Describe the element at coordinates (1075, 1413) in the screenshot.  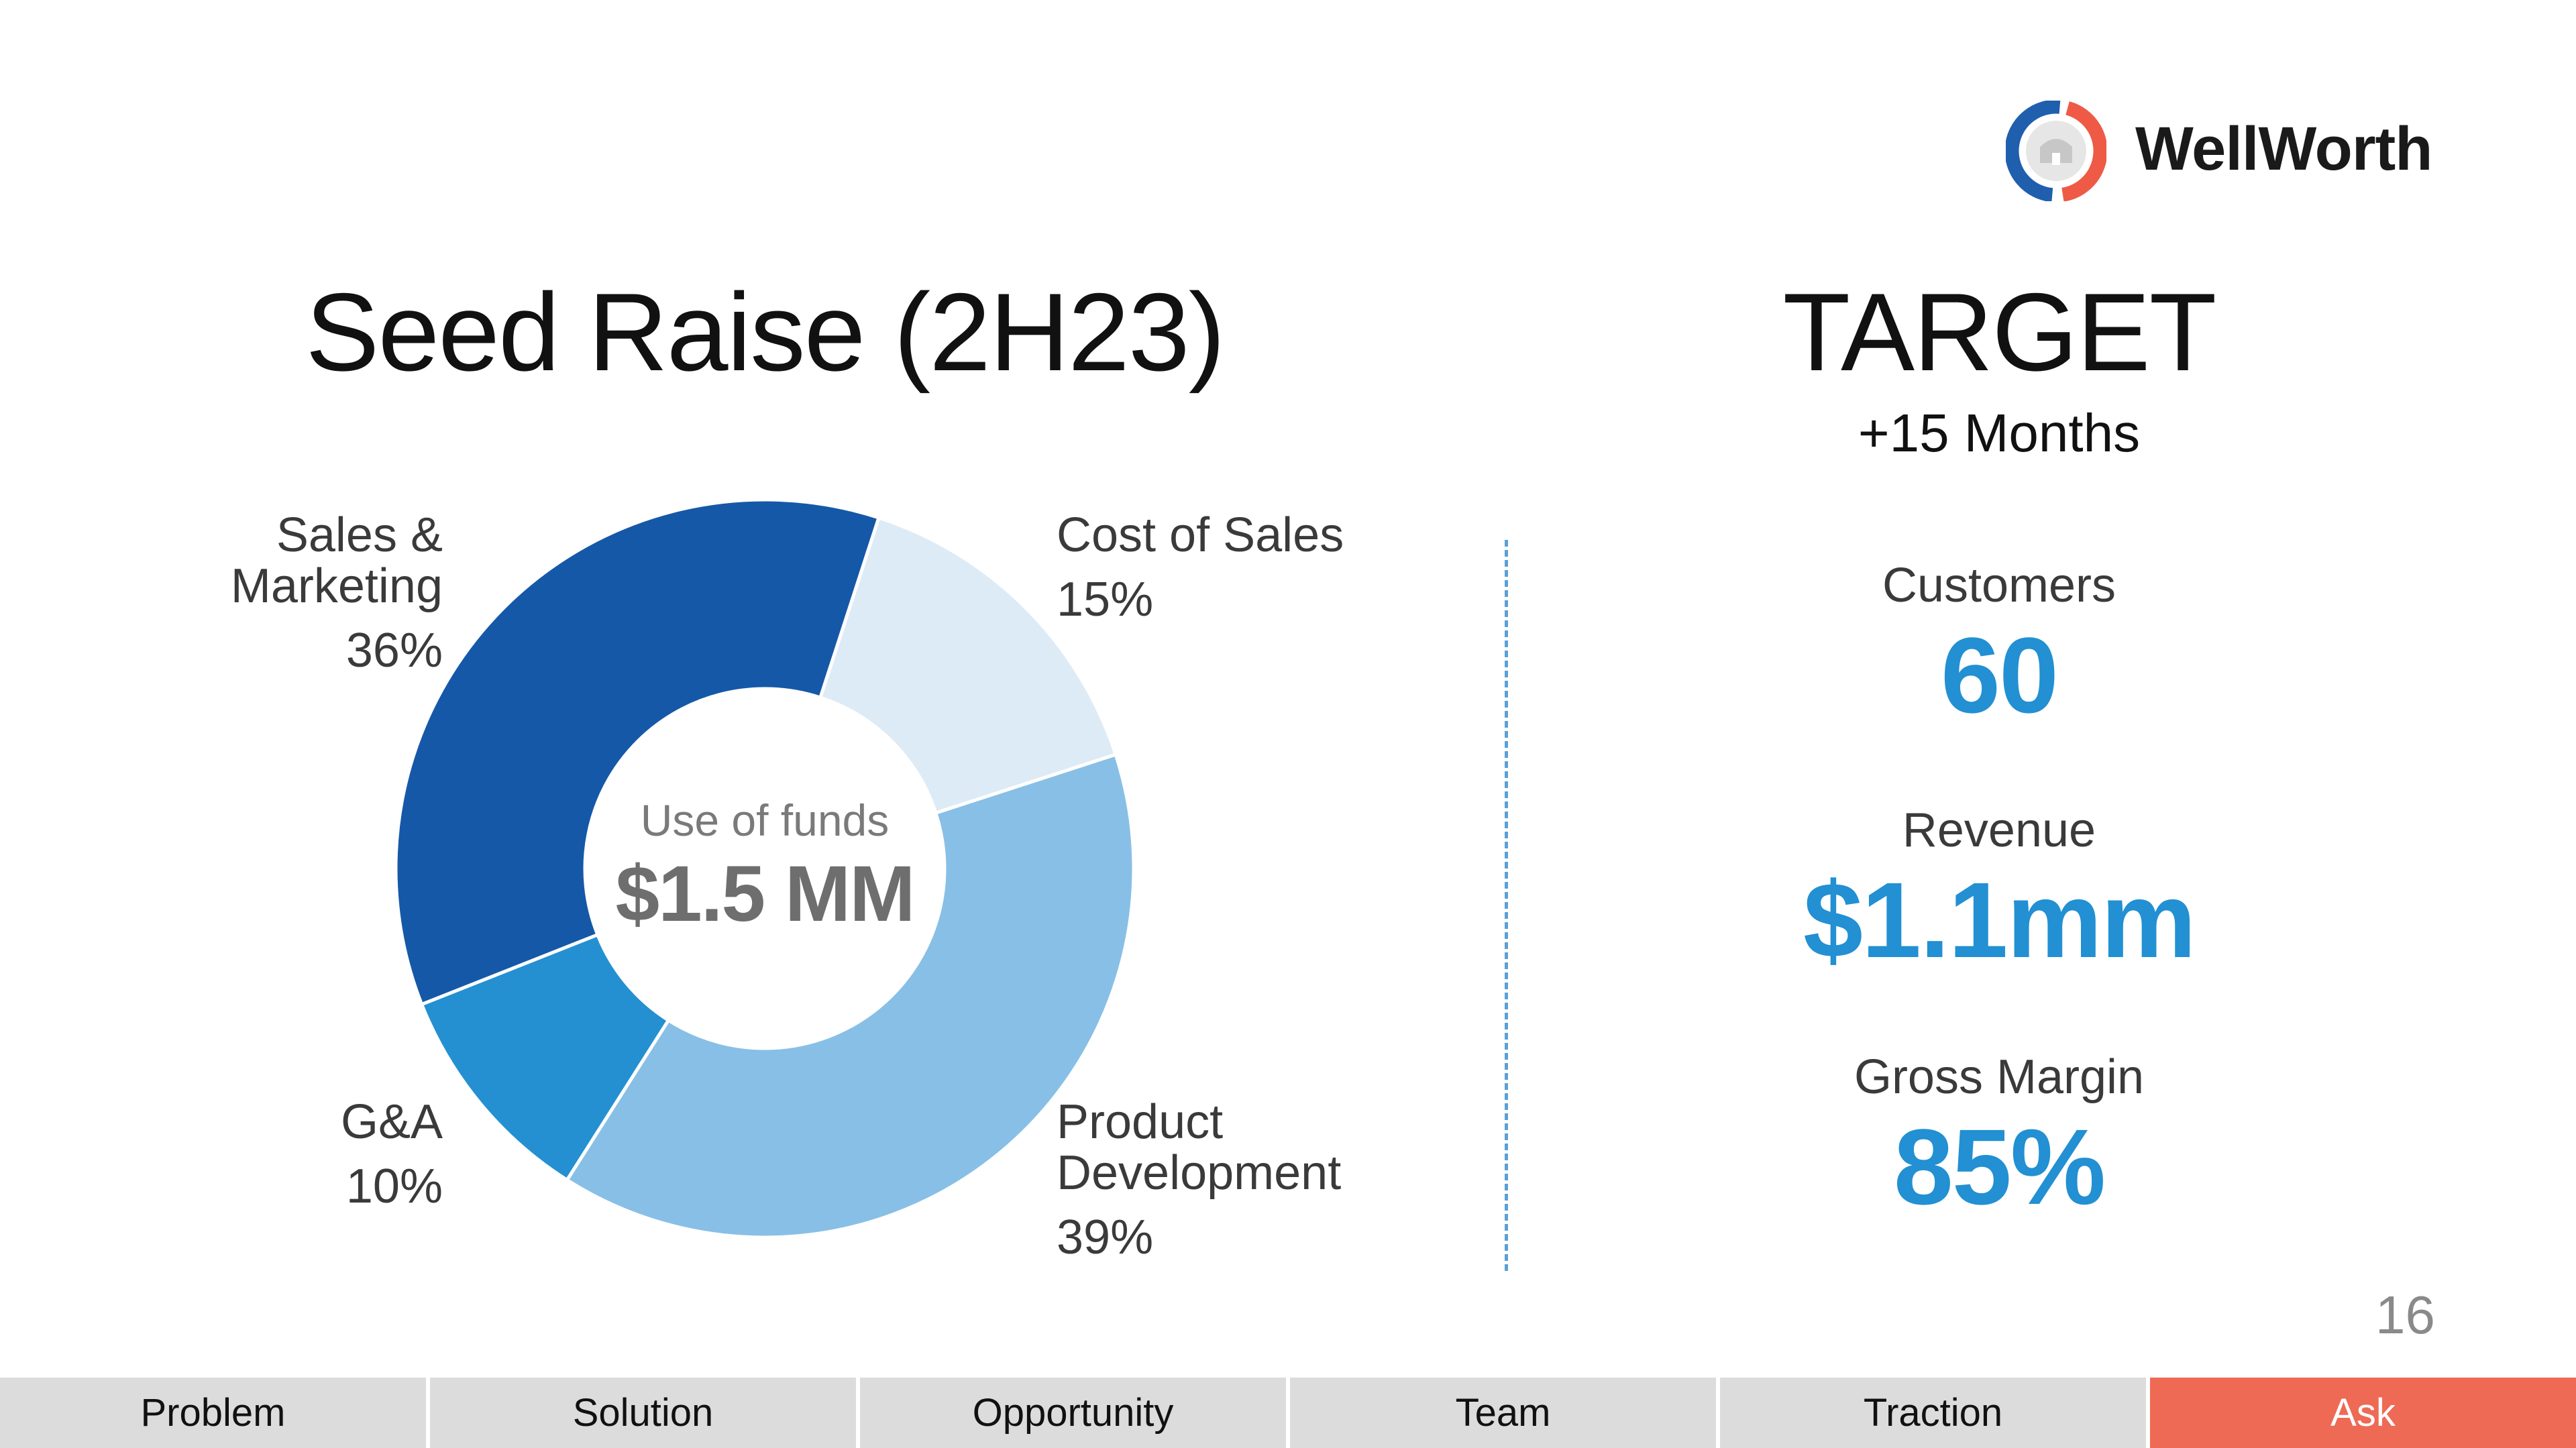
I see `nav-tab-opportunity: Opportunity` at that location.